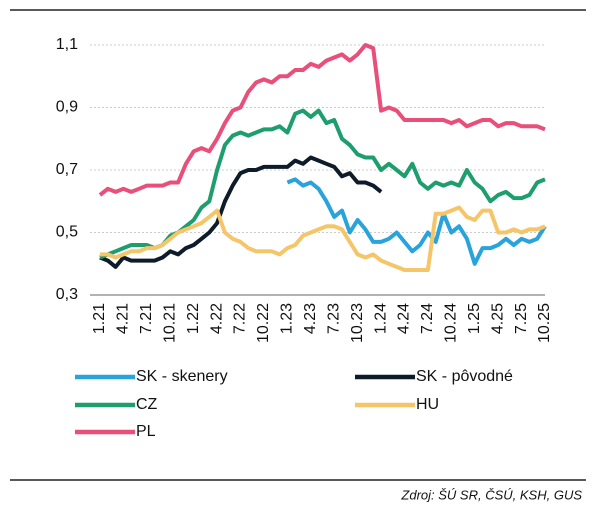 This screenshot has height=516, width=596. What do you see at coordinates (99, 318) in the screenshot?
I see `x-tick-label: 1.21` at bounding box center [99, 318].